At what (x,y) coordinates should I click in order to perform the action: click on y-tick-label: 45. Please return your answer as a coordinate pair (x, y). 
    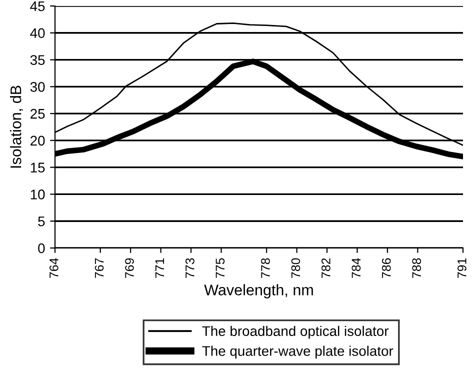
    Looking at the image, I should click on (37, 6).